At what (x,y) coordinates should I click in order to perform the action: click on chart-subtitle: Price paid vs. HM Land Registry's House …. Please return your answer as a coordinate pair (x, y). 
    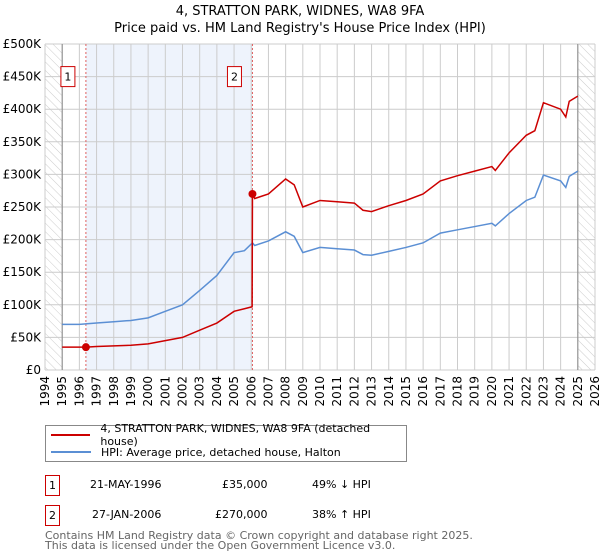
    Looking at the image, I should click on (300, 28).